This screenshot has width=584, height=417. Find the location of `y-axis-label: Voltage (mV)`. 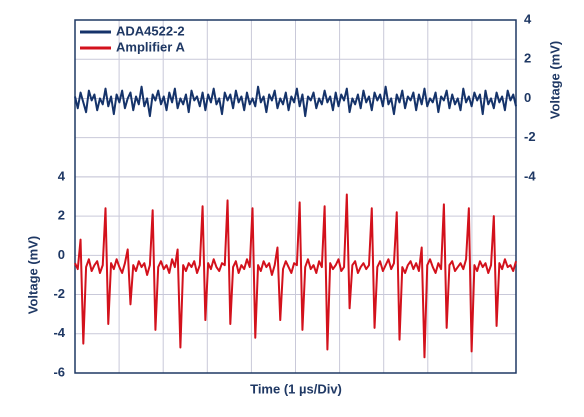

y-axis-label: Voltage (mV) is located at coordinates (32, 275).